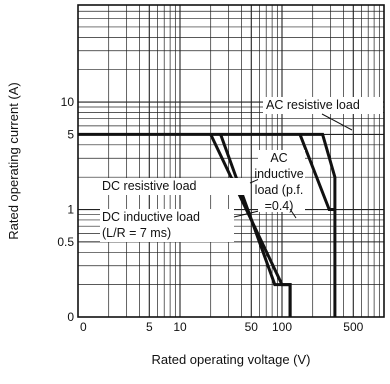 Image resolution: width=390 pixels, height=384 pixels. Describe the element at coordinates (83, 327) in the screenshot. I see `x-tick-label: 0` at that location.